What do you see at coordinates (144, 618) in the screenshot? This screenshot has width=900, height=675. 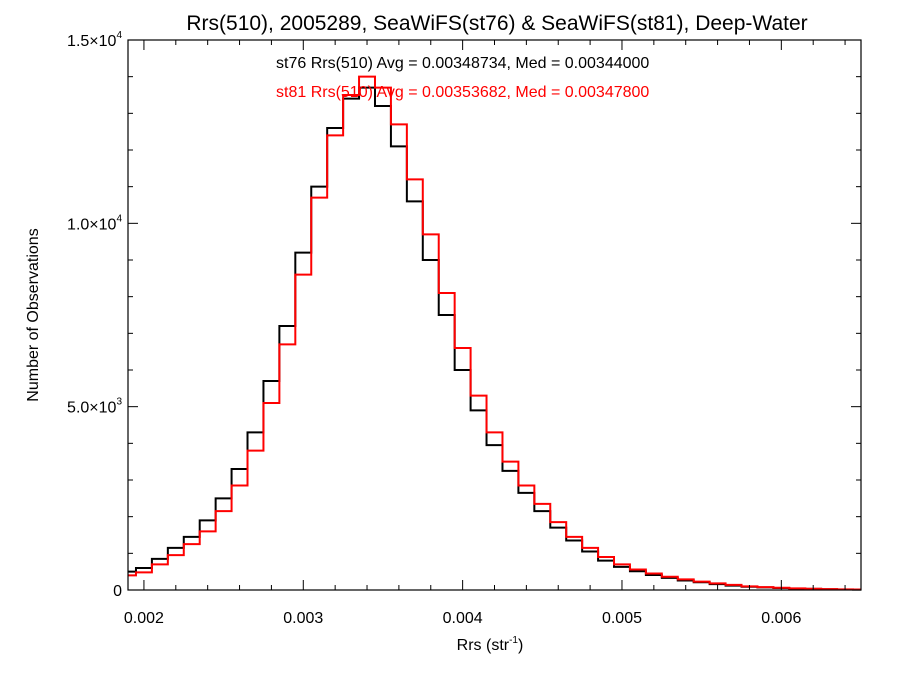 I see `x-tick-label: 0.002` at bounding box center [144, 618].